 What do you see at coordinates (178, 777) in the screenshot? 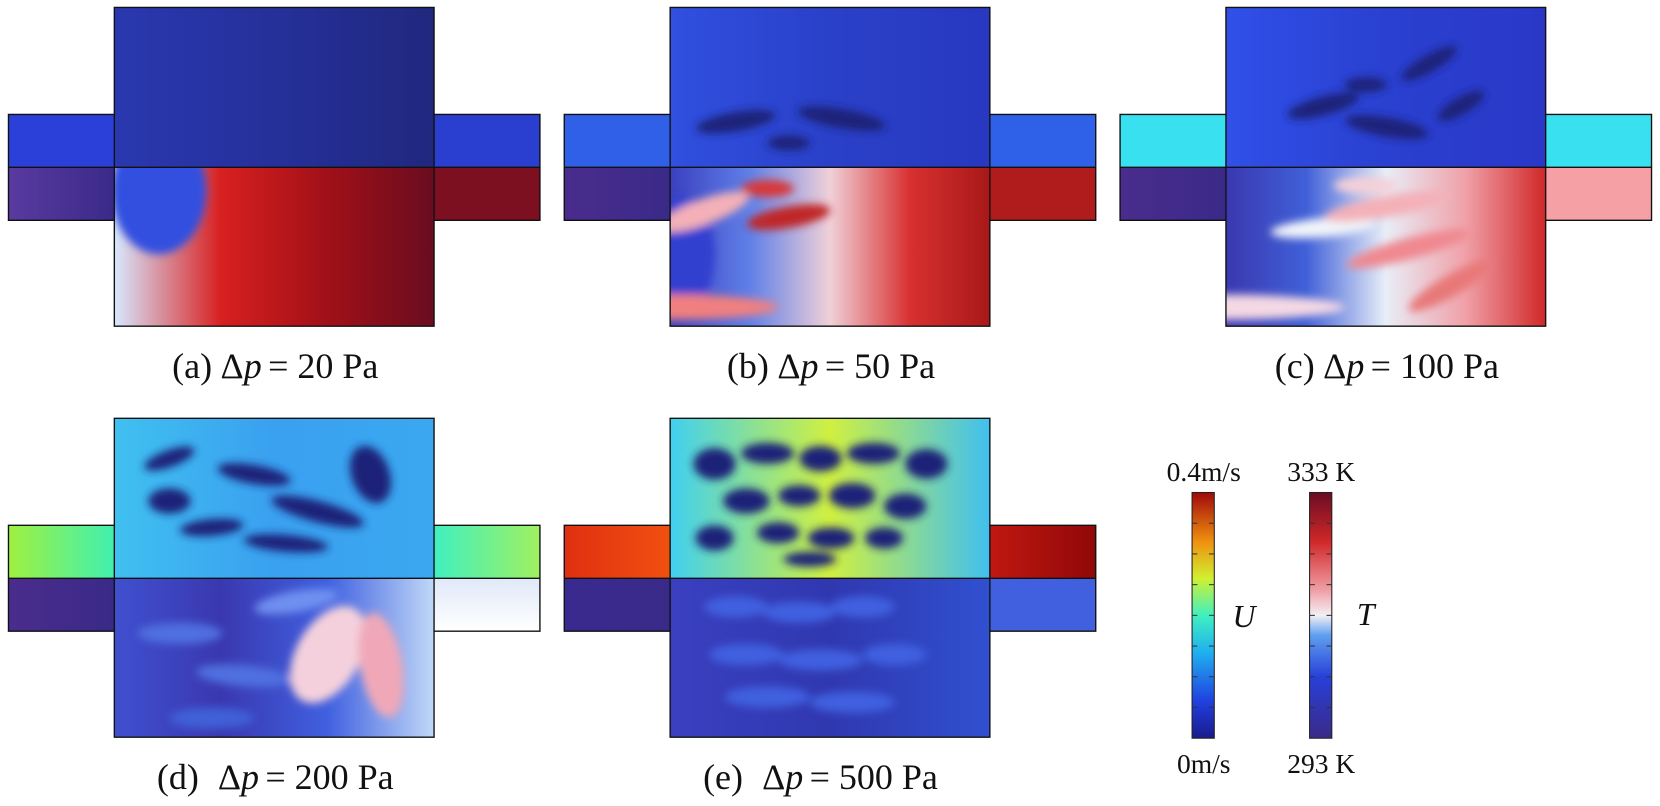
I see `caption-label: (d)` at bounding box center [178, 777].